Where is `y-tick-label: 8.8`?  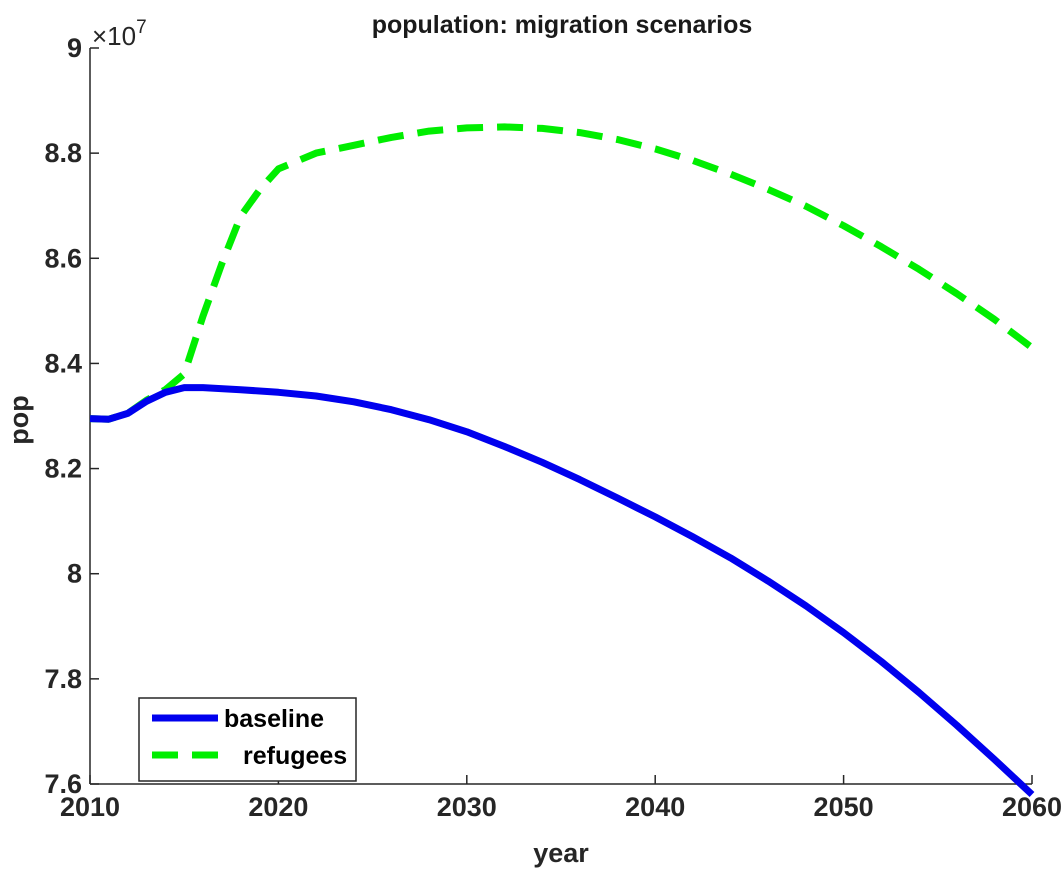 y-tick-label: 8.8 is located at coordinates (63, 153).